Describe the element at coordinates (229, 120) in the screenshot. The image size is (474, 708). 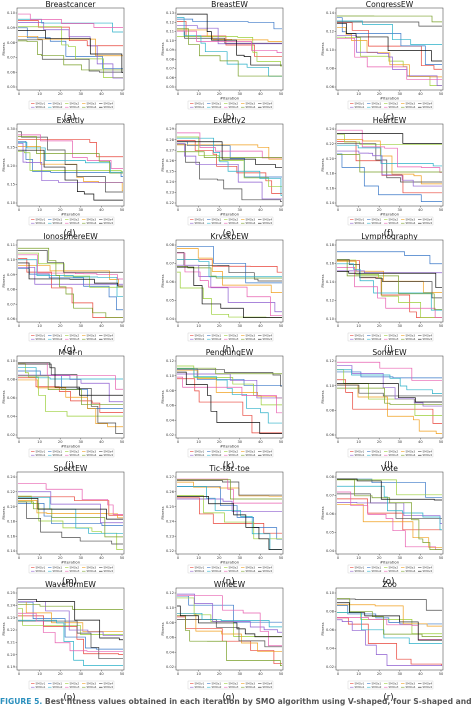
I see `chart-title: Exactly2` at that location.